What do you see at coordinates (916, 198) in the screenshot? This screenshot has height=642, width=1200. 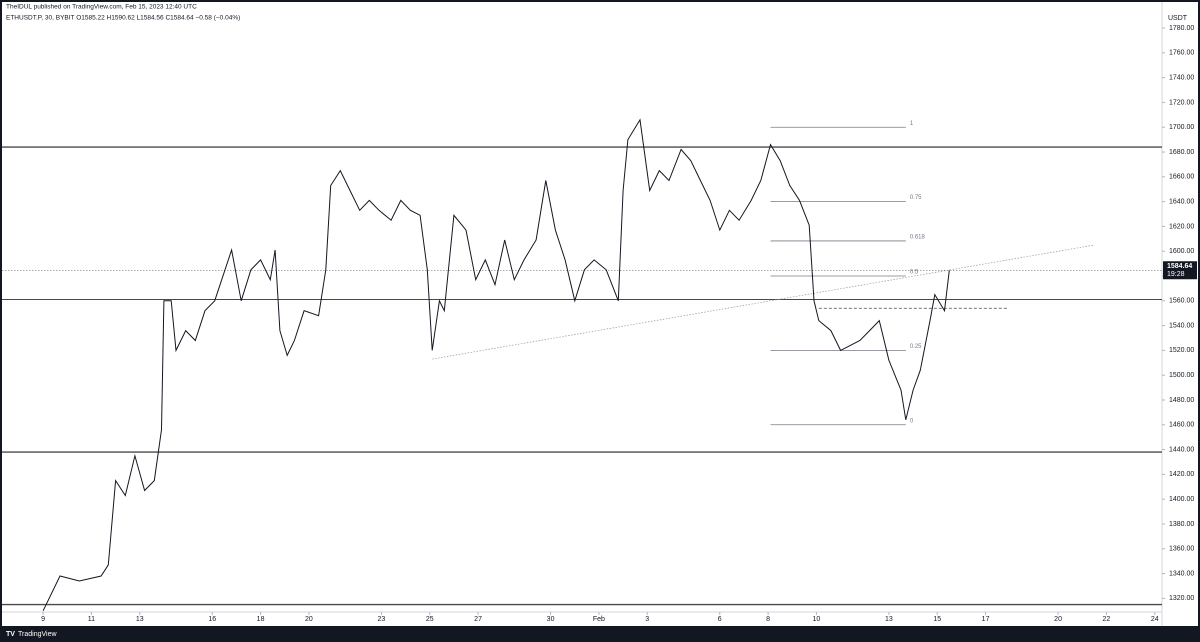 I see `fib-label: 0.75` at bounding box center [916, 198].